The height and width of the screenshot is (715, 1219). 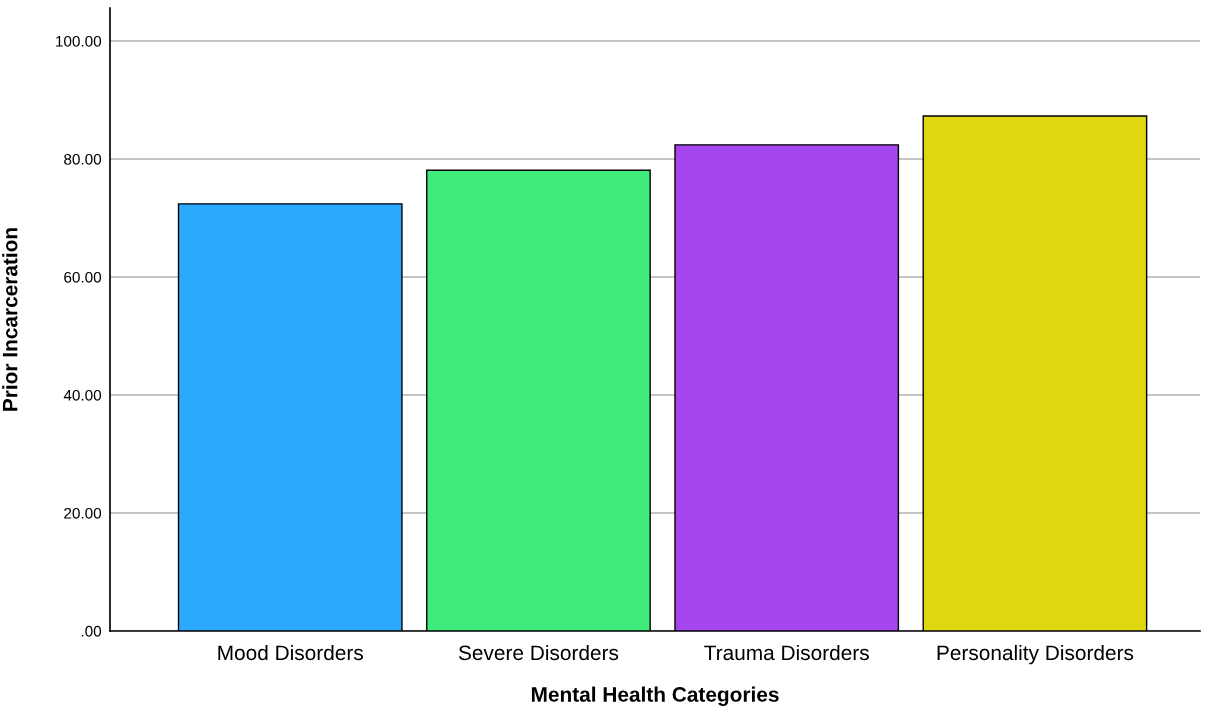 I want to click on y-tick-label: 20.00, so click(x=83, y=513).